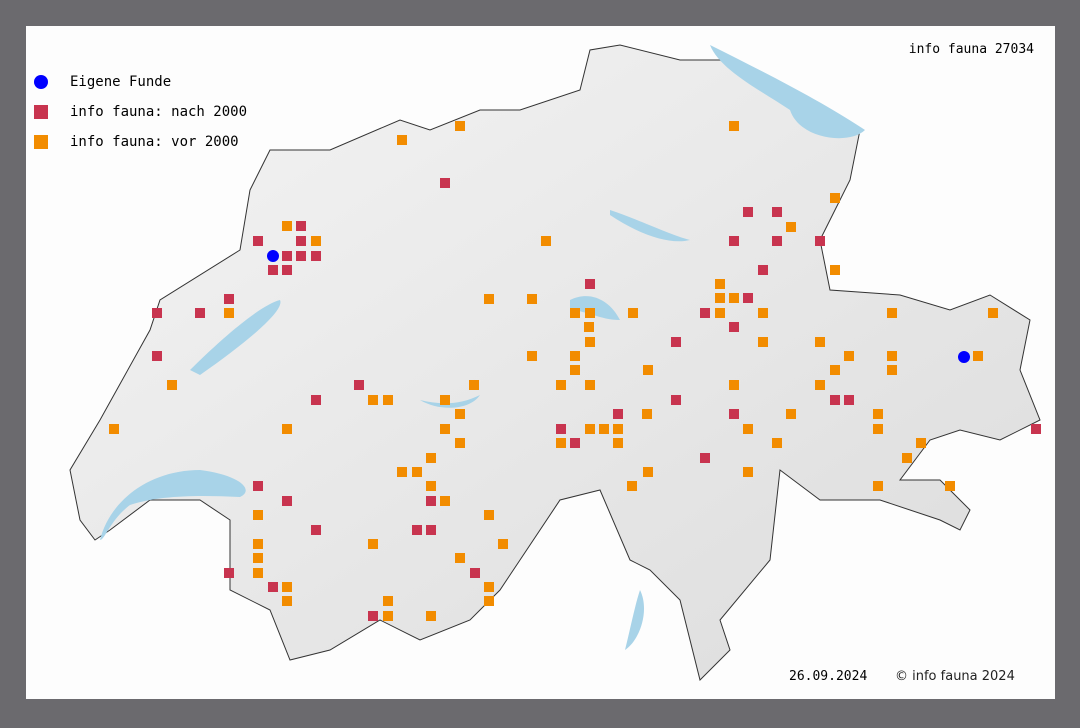  I want to click on lake-thun, so click(450, 401).